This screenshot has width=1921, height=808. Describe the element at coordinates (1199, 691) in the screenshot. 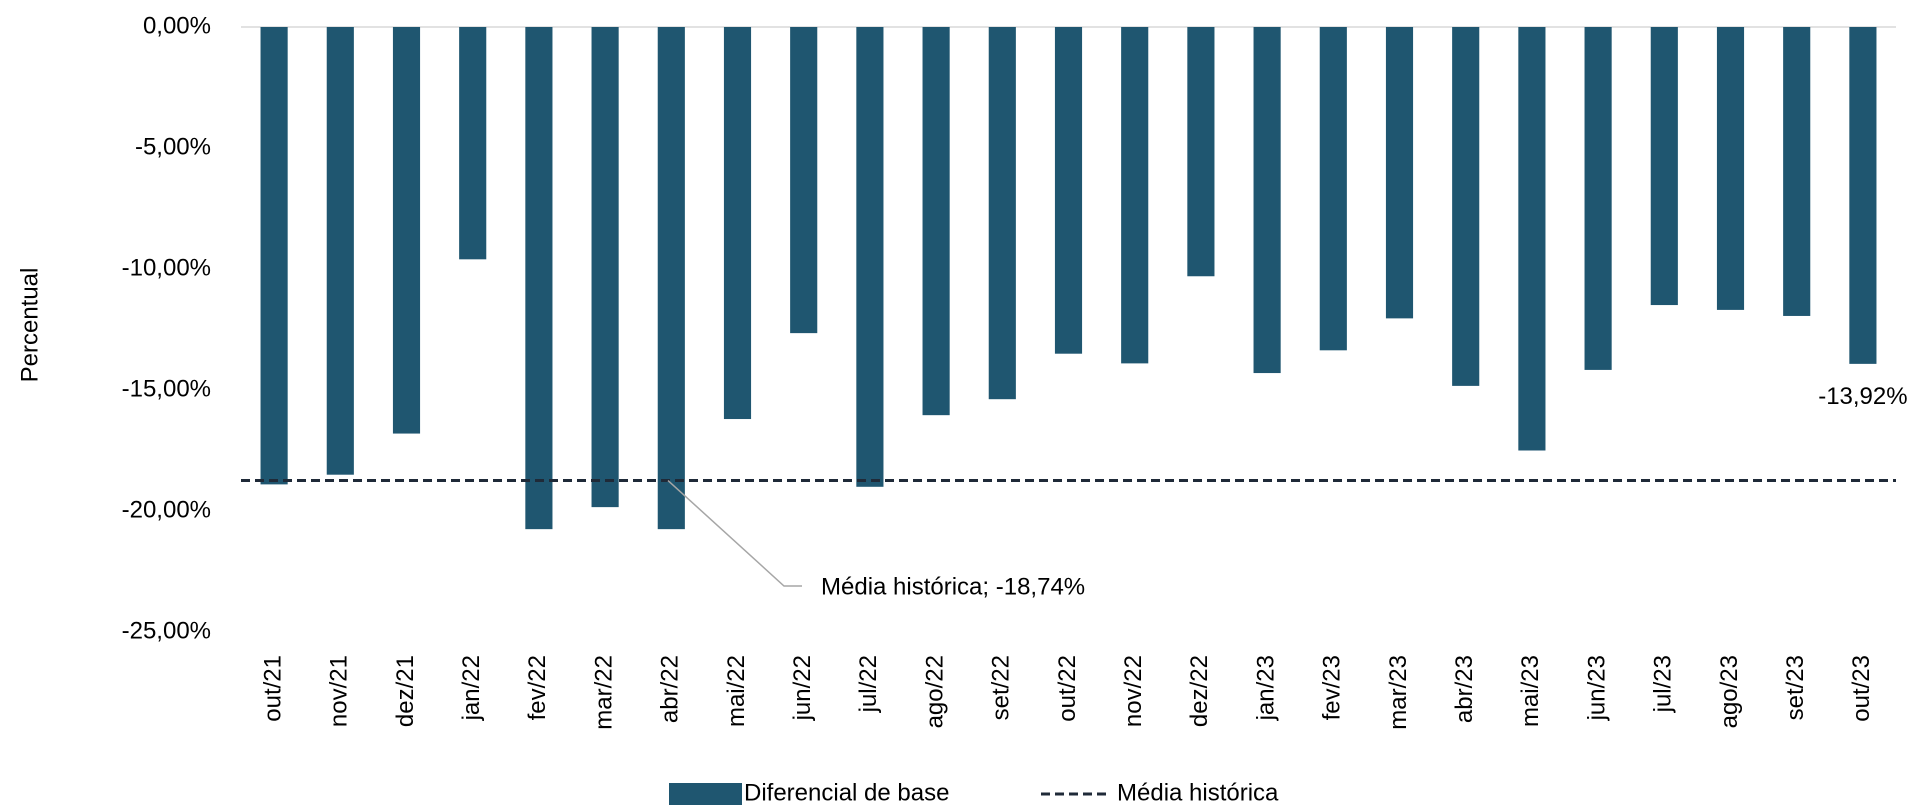

I see `x-tick-label: dez/22` at that location.